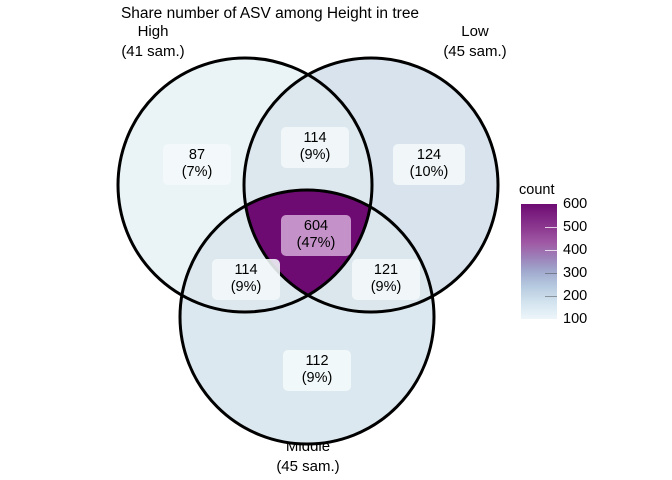  I want to click on set-samples-low: (45 sam.), so click(475, 51).